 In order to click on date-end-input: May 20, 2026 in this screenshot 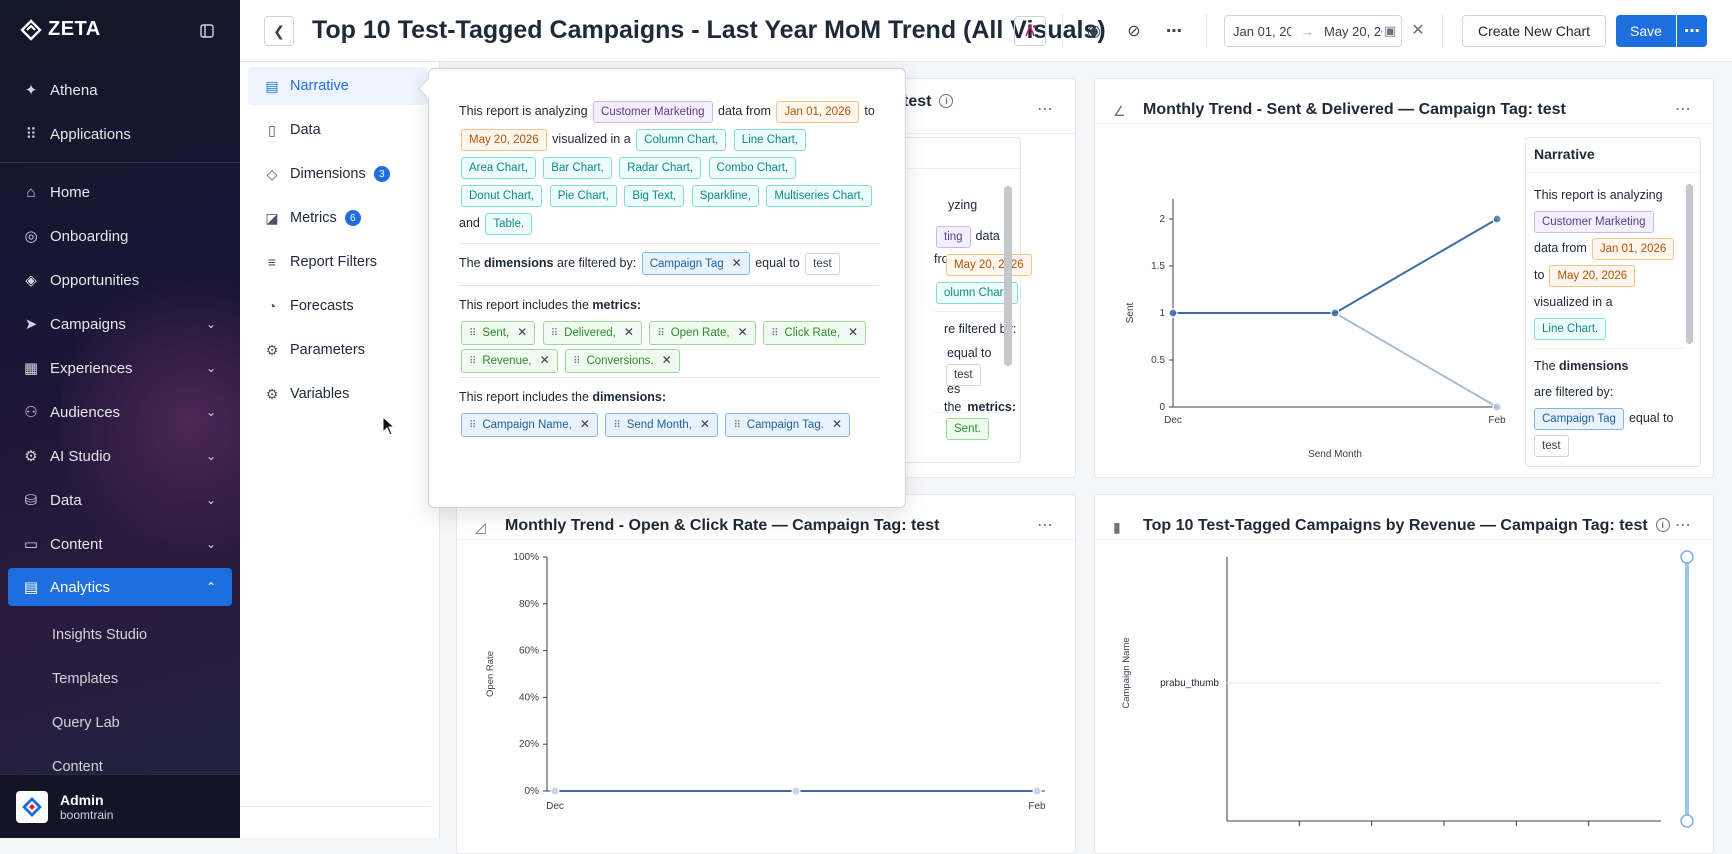, I will do `click(1353, 31)`.